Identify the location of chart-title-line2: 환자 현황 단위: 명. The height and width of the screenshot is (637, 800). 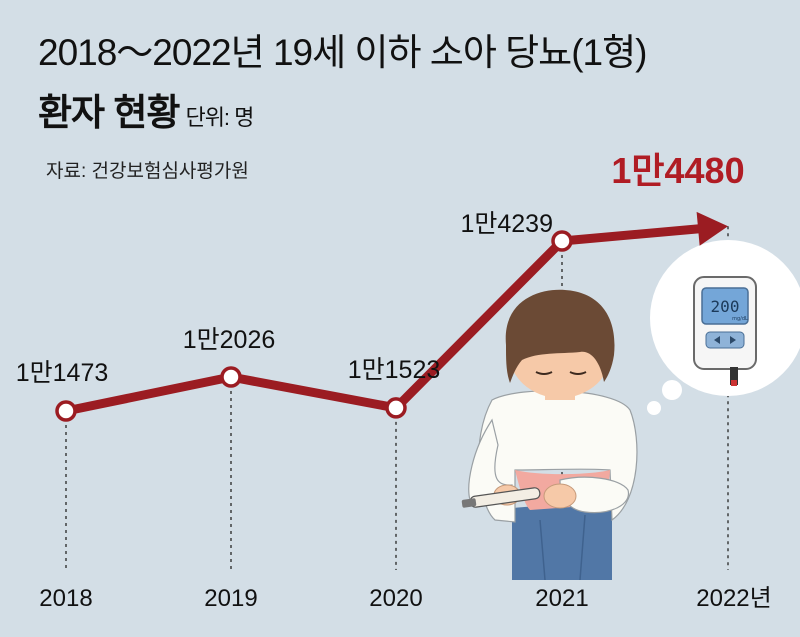
(146, 109).